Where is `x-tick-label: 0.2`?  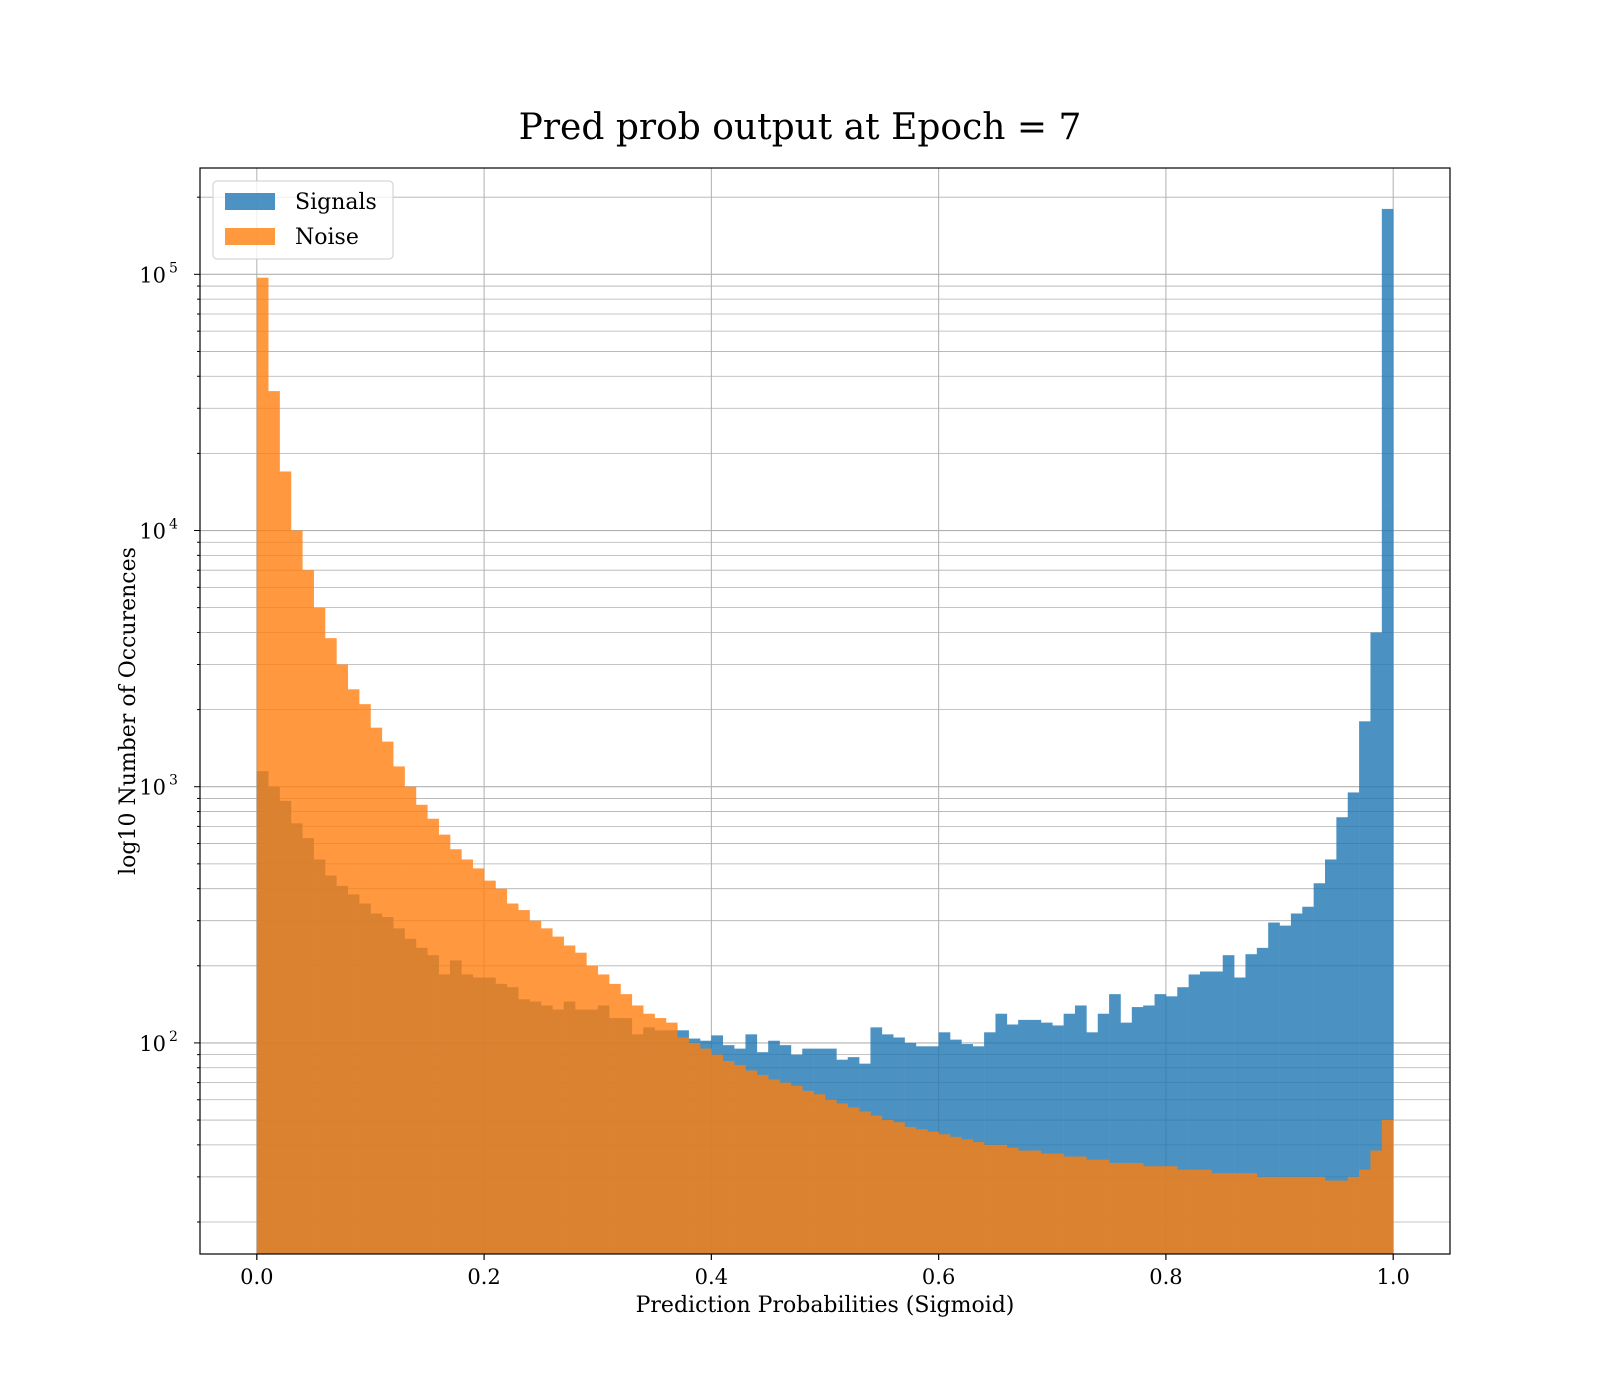 x-tick-label: 0.2 is located at coordinates (483, 1277).